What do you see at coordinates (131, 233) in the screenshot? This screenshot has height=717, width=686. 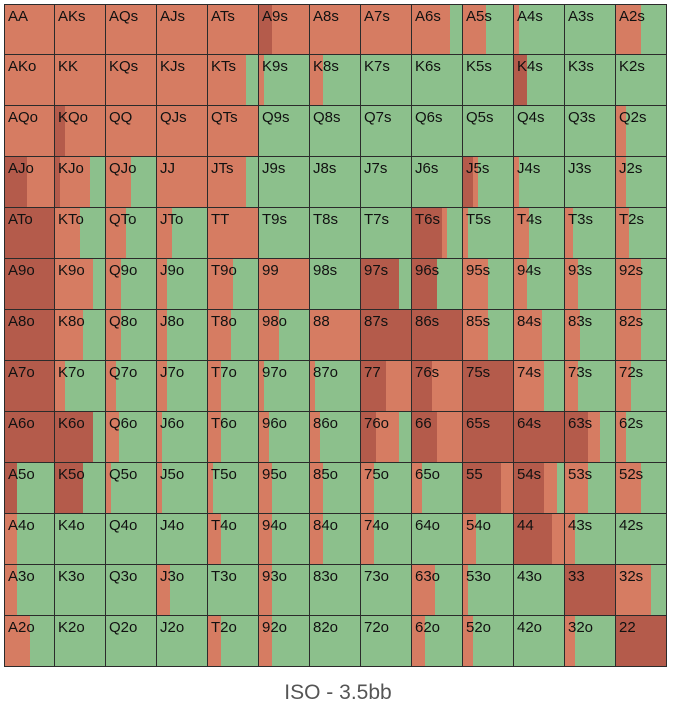 I see `hand-cell: QTo` at bounding box center [131, 233].